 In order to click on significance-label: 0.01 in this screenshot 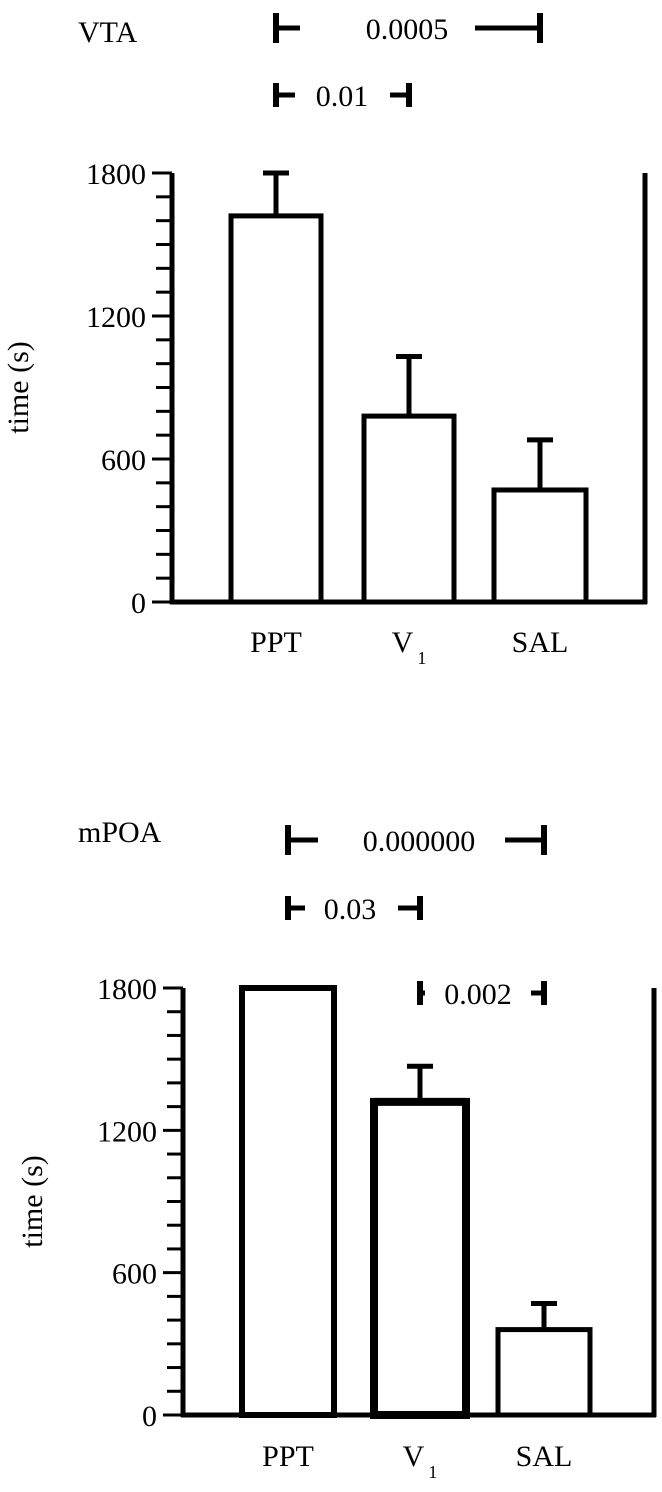, I will do `click(342, 96)`.